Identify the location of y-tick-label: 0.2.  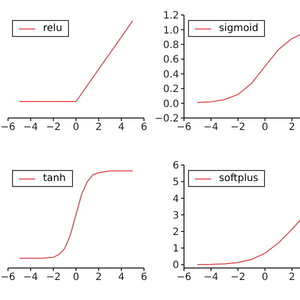
(171, 90).